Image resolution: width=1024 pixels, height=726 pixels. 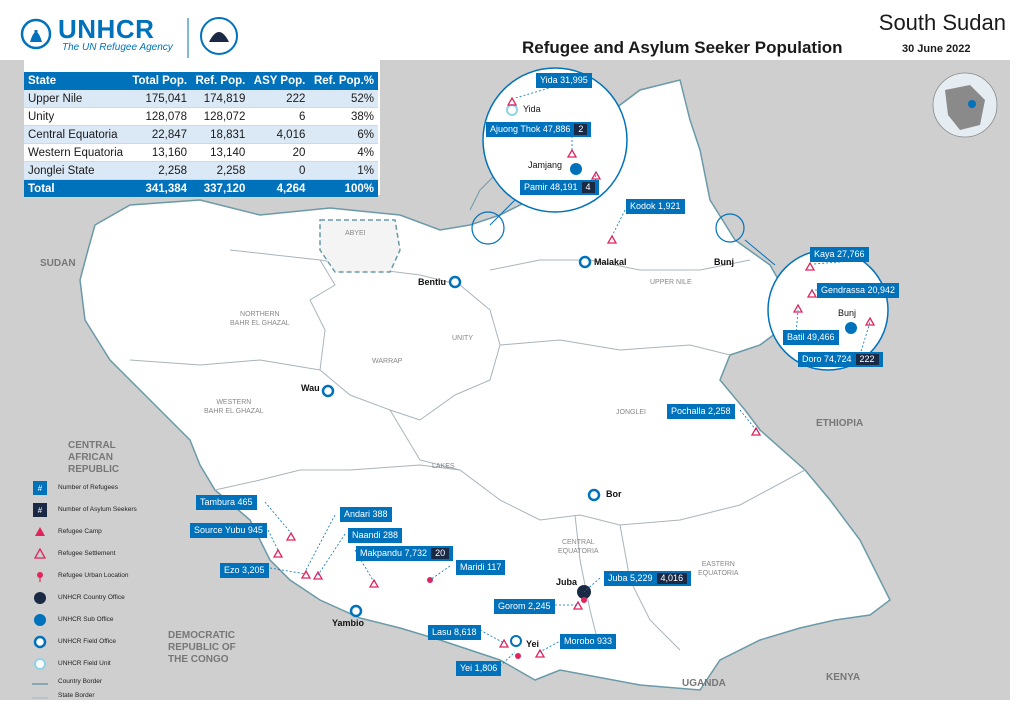 What do you see at coordinates (701, 411) in the screenshot?
I see `site-label-pochalla: Pochalla 2,258` at bounding box center [701, 411].